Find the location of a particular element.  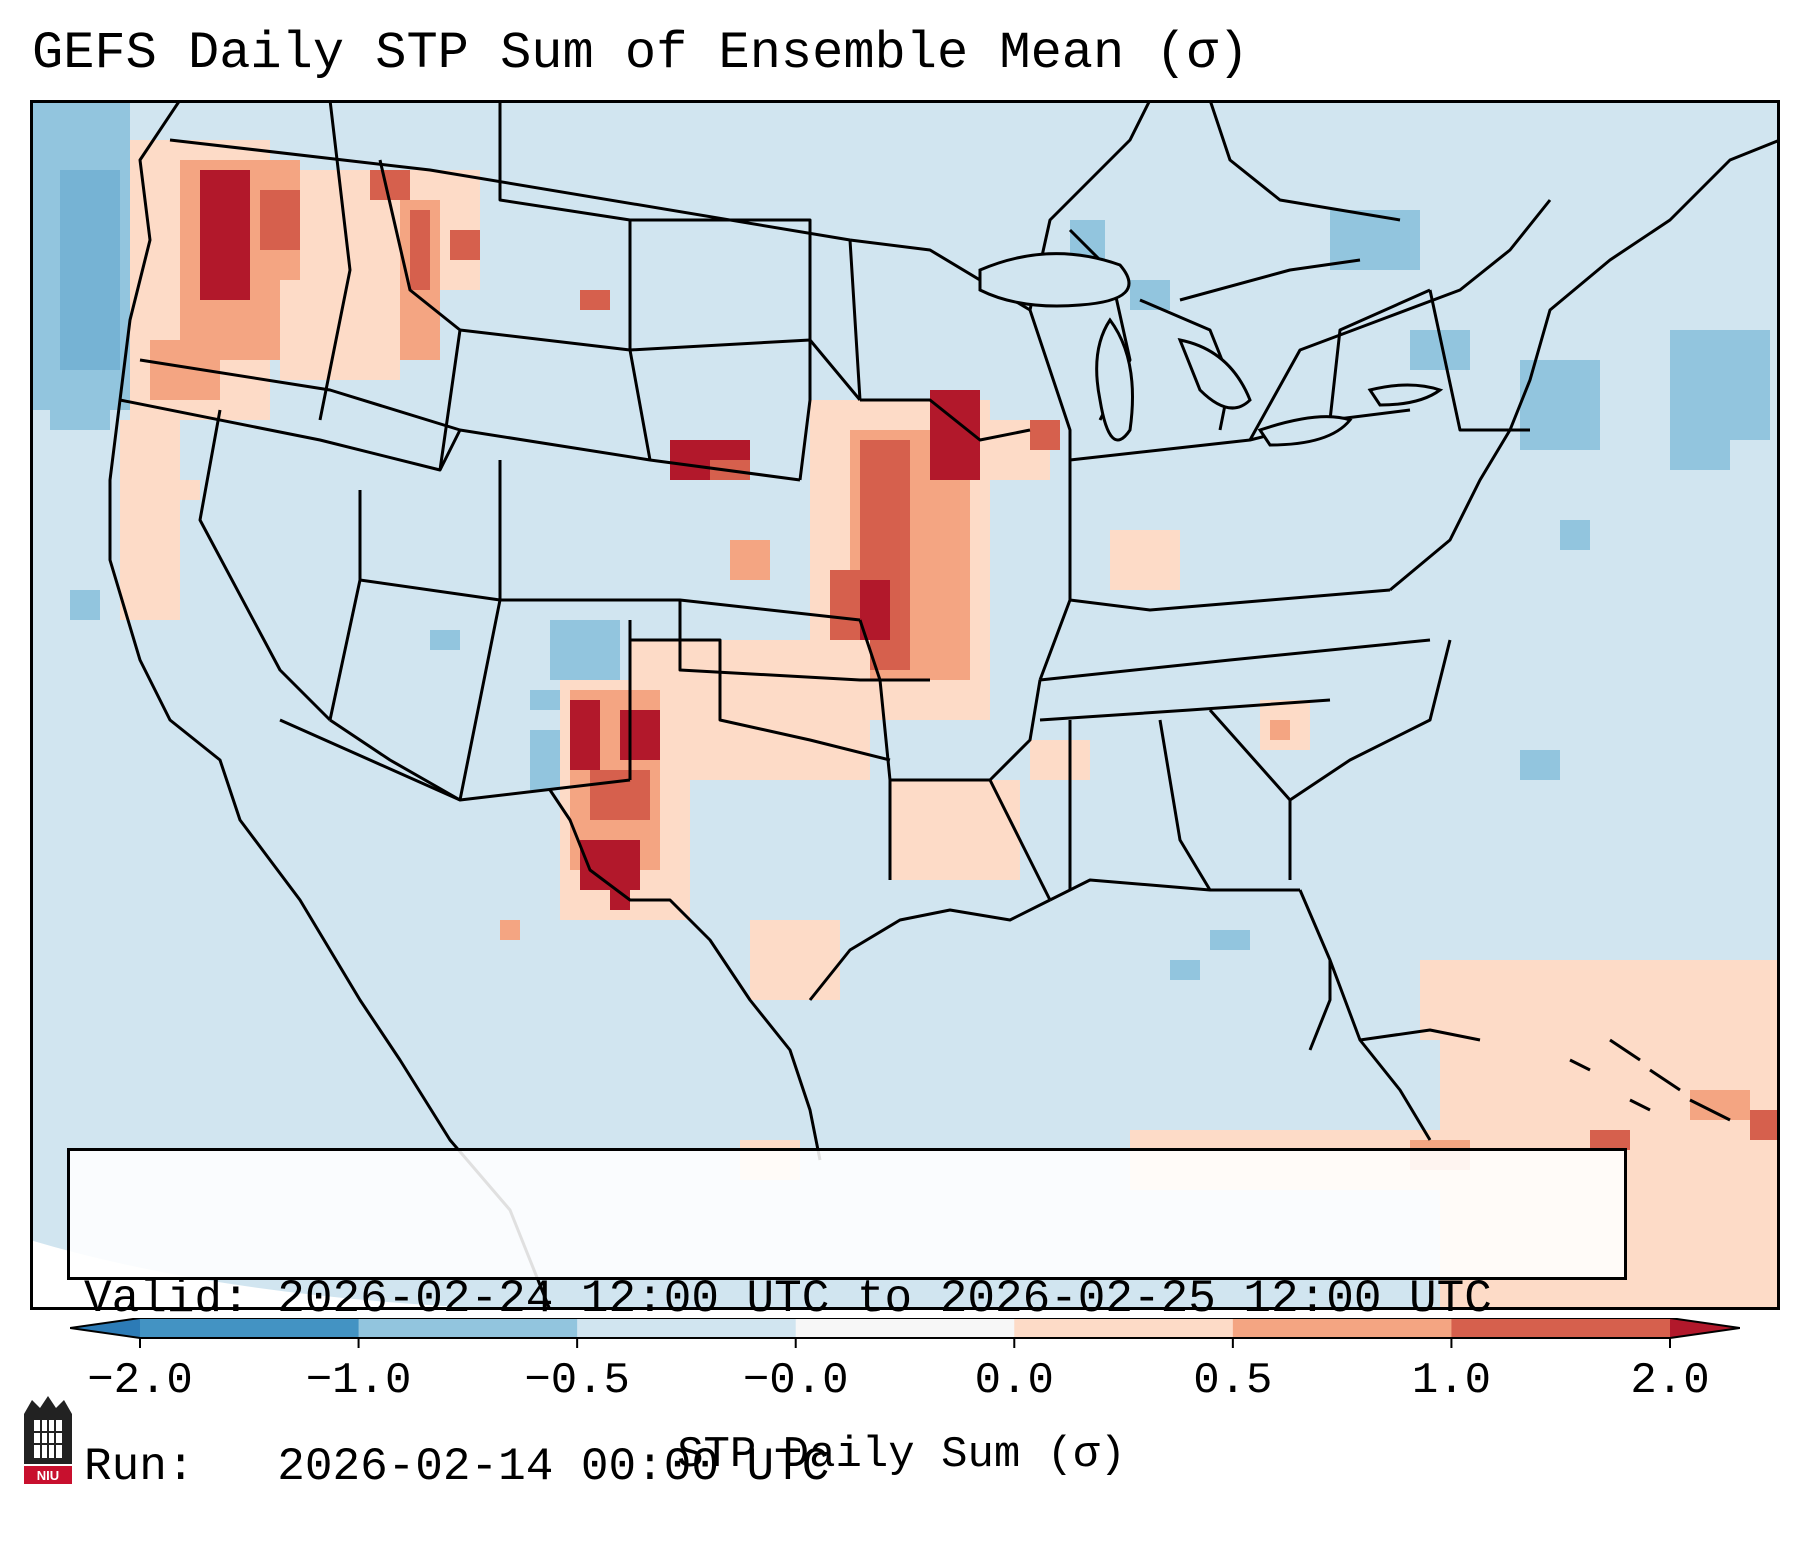

colorbar-tick-label: 1.0 is located at coordinates (1451, 1377).